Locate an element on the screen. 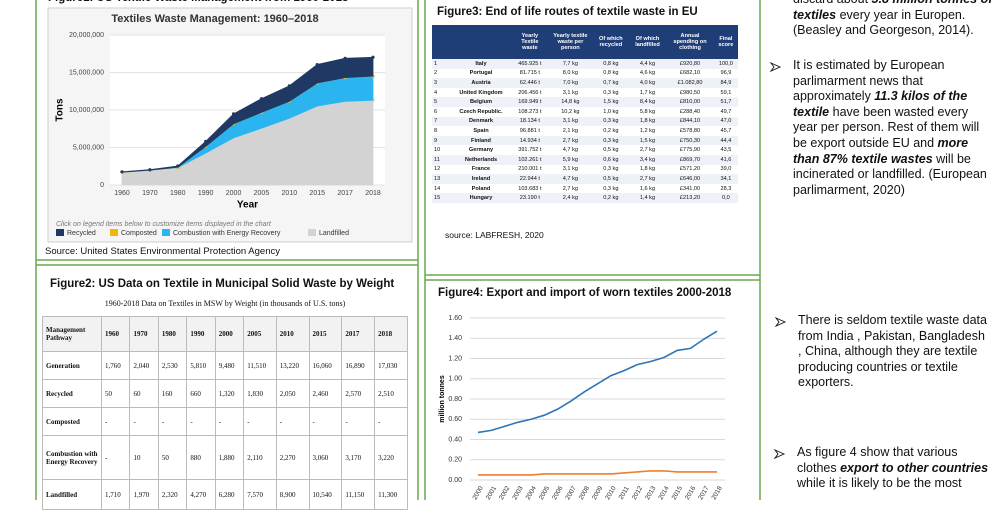  table-cell: £213,20 is located at coordinates (690, 198).